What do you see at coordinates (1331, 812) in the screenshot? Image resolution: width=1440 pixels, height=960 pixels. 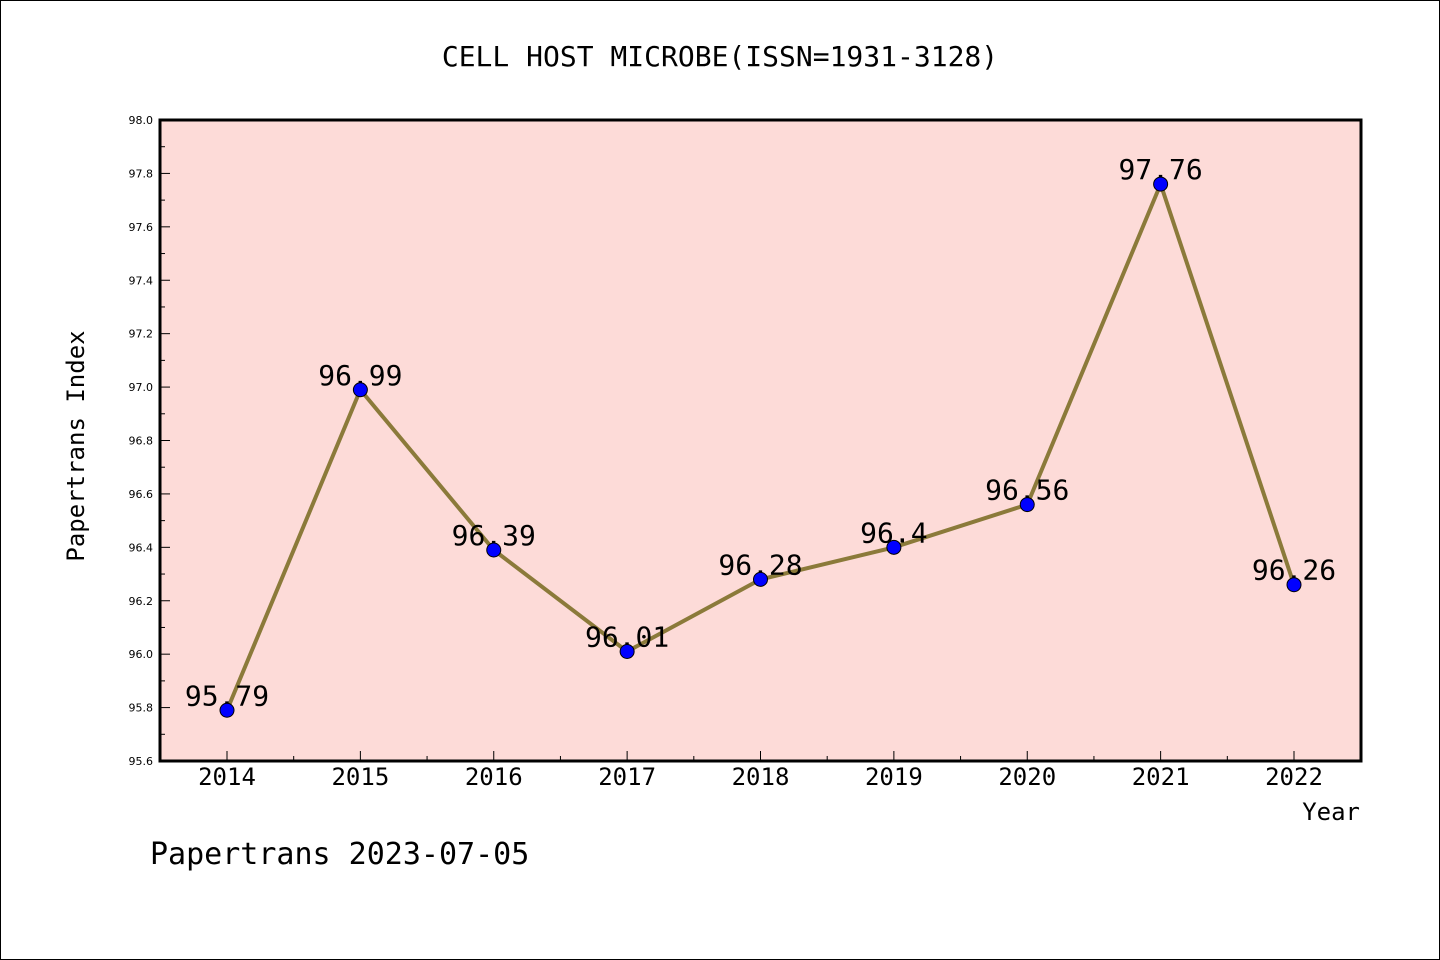 I see `x-axis-label: Year` at bounding box center [1331, 812].